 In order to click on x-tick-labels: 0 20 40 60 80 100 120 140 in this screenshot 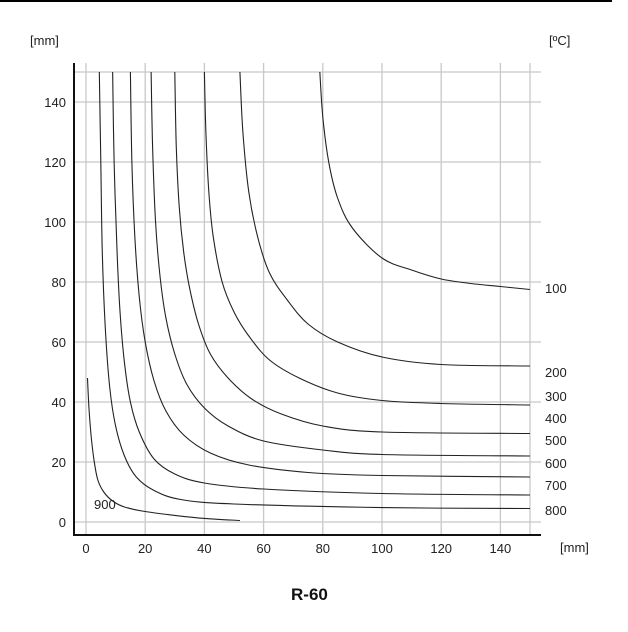, I will do `click(296, 548)`.